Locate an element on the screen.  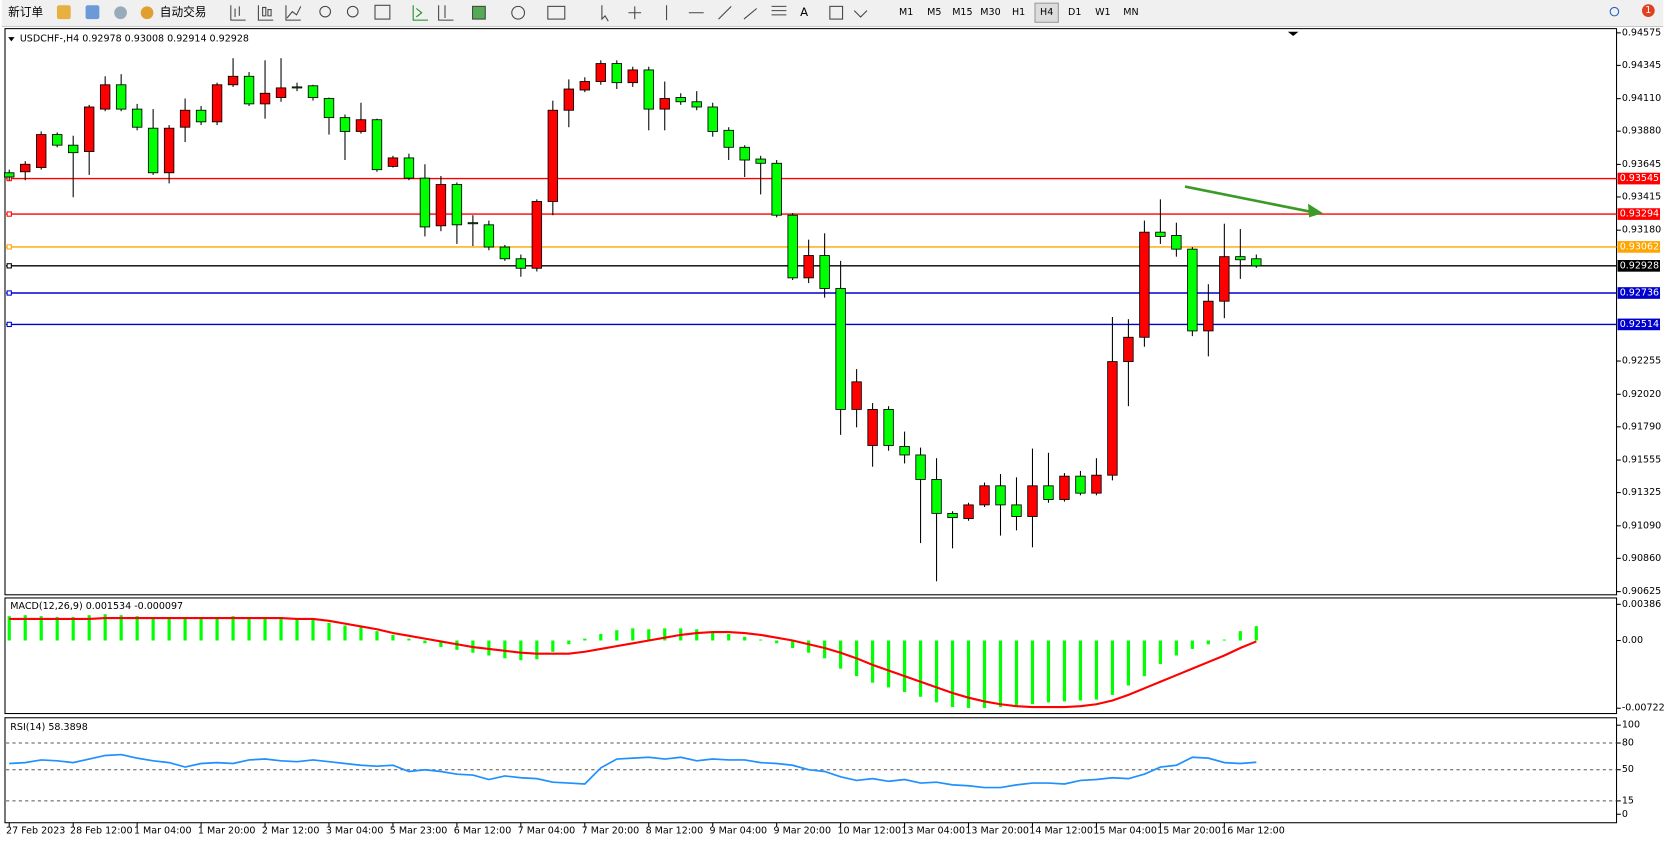
y-tick-label: 0.91090 is located at coordinates (1641, 525).